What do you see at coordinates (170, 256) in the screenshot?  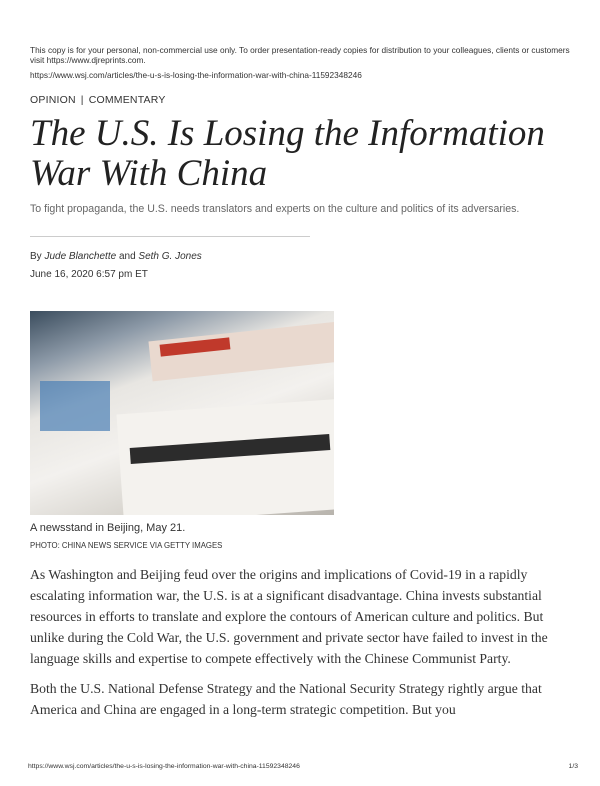 I see `author-2: Seth G. Jones` at bounding box center [170, 256].